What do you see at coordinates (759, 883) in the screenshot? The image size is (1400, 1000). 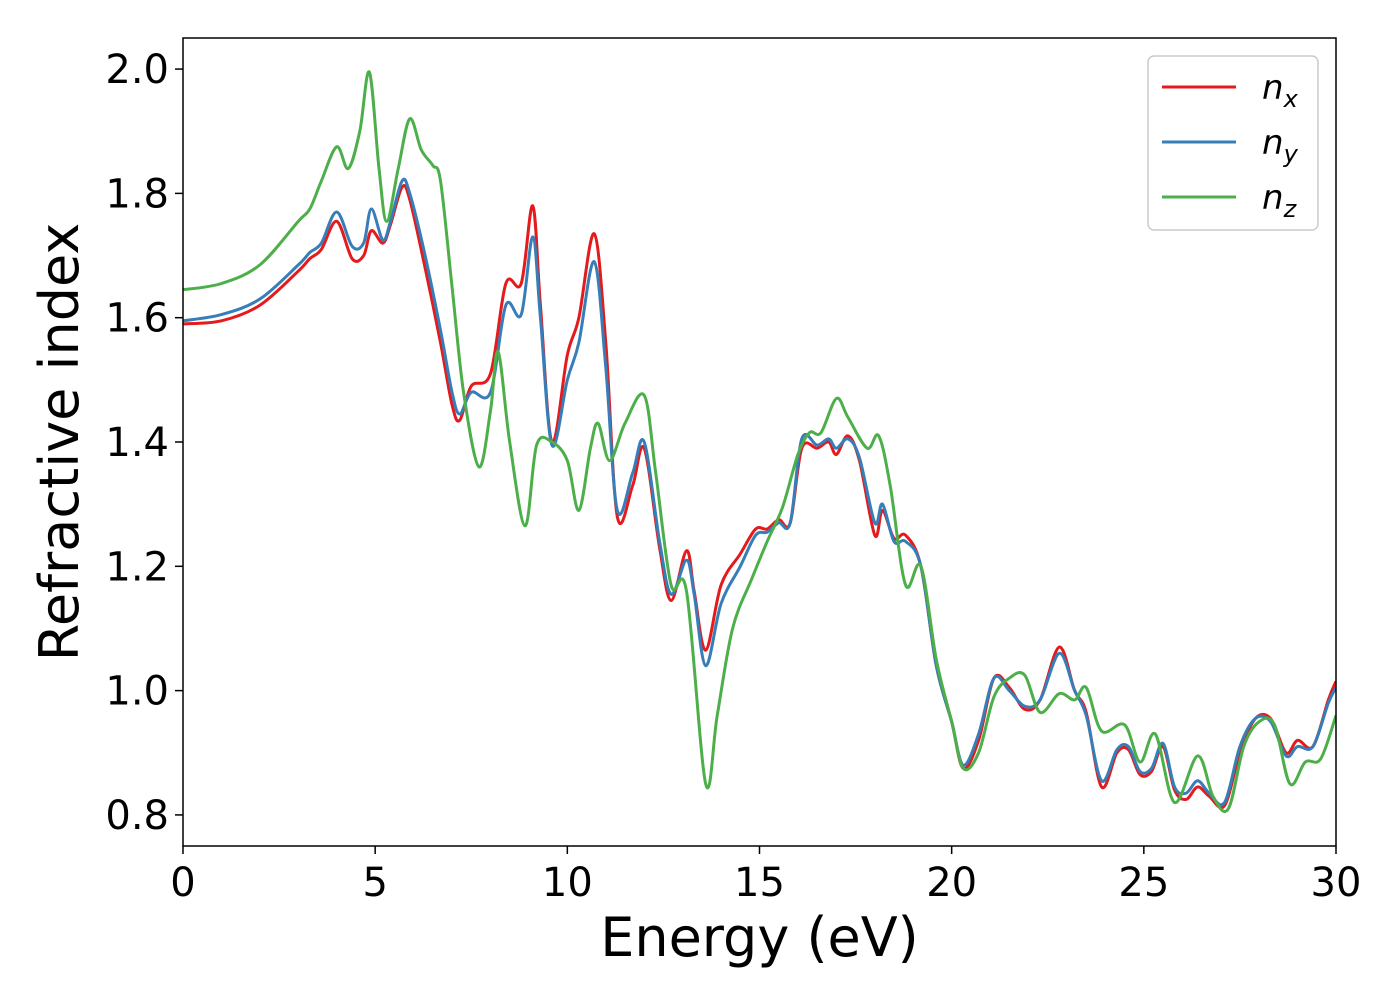 I see `x-tick-label: 15` at bounding box center [759, 883].